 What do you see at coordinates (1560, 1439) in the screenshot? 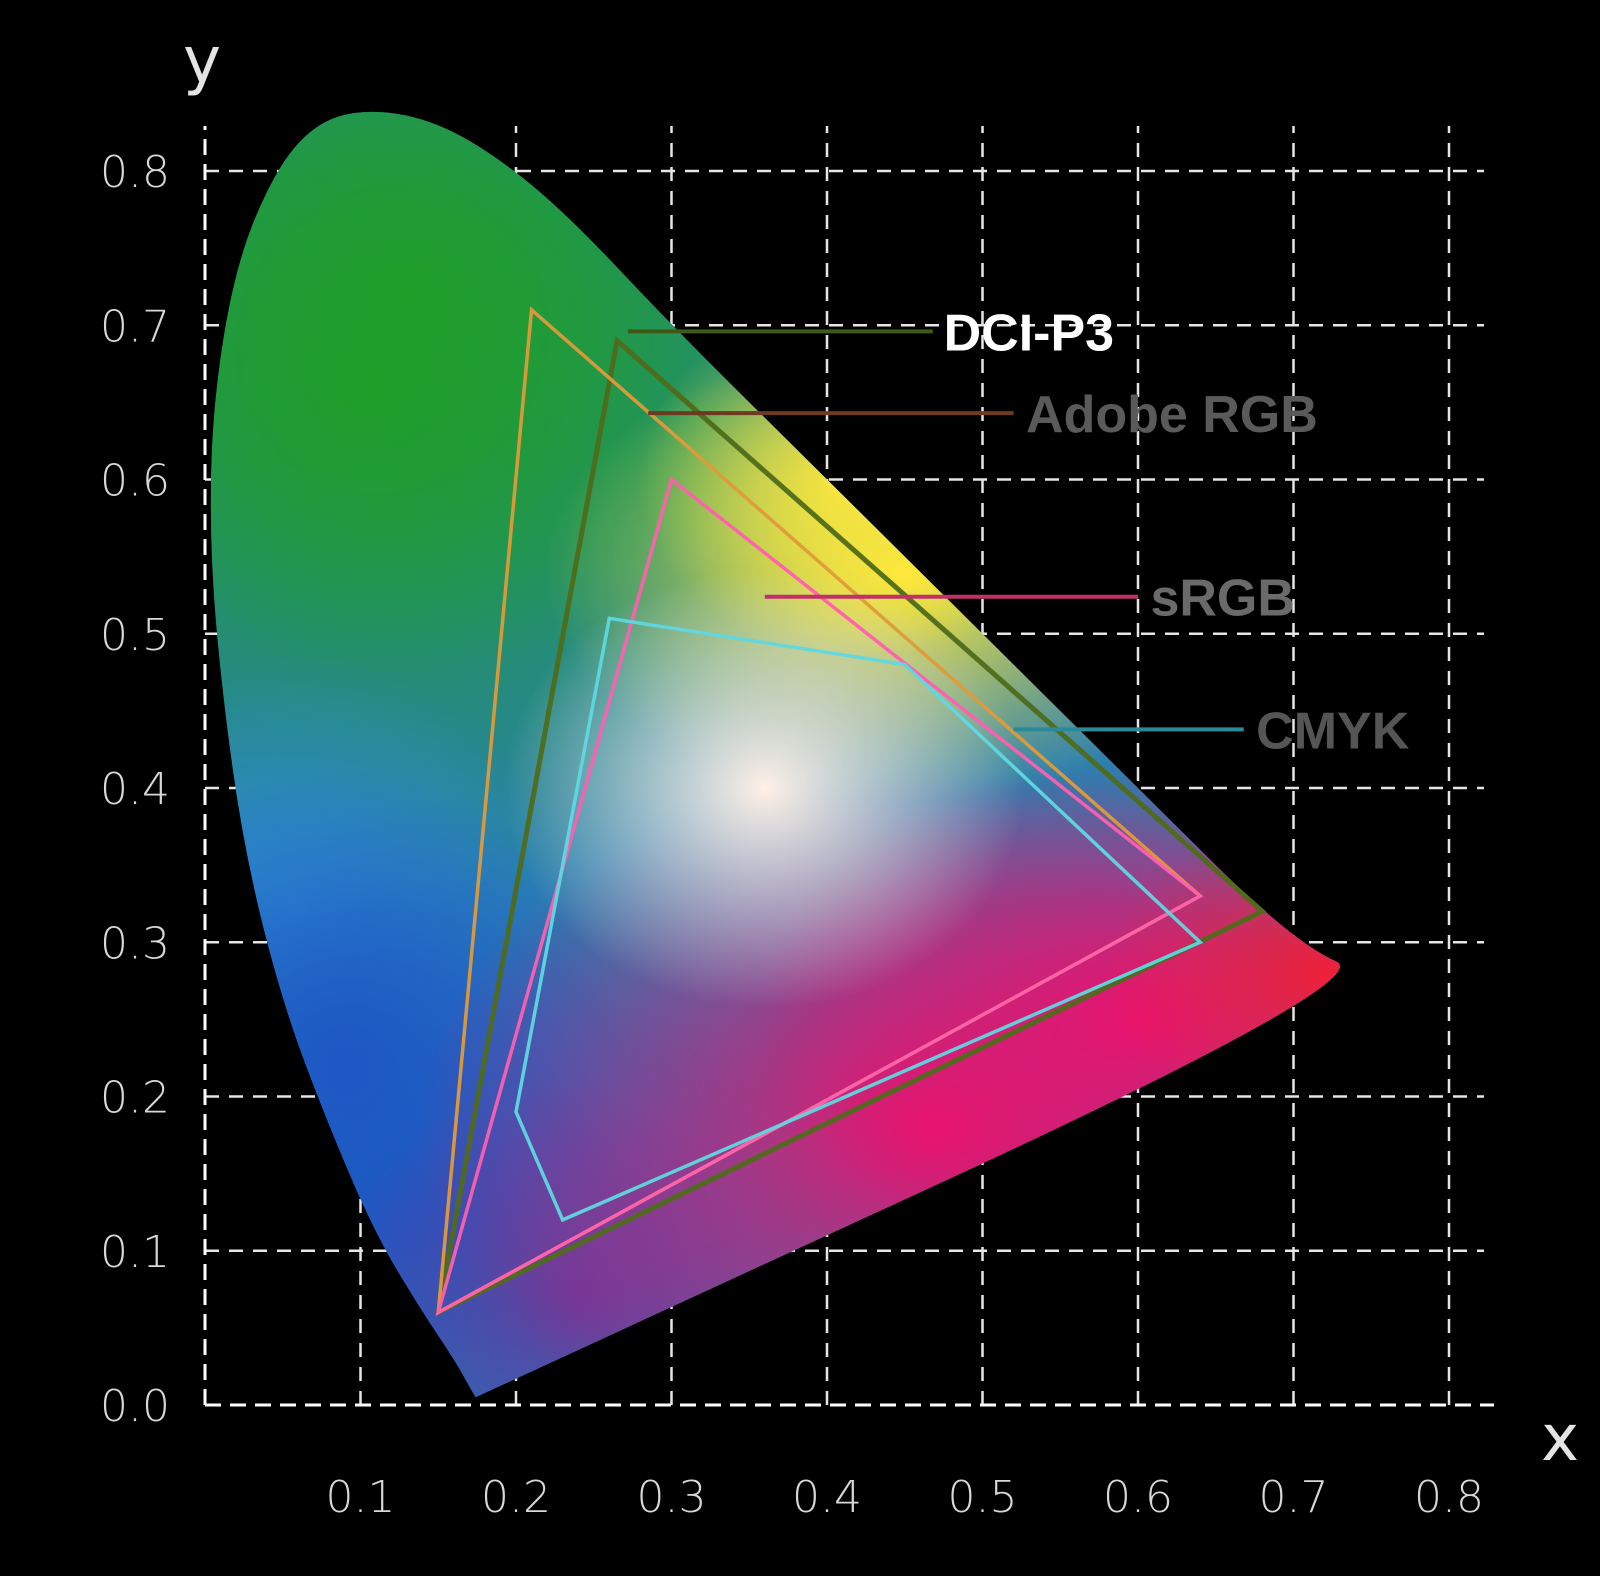
I see `x-axis-label: x` at bounding box center [1560, 1439].